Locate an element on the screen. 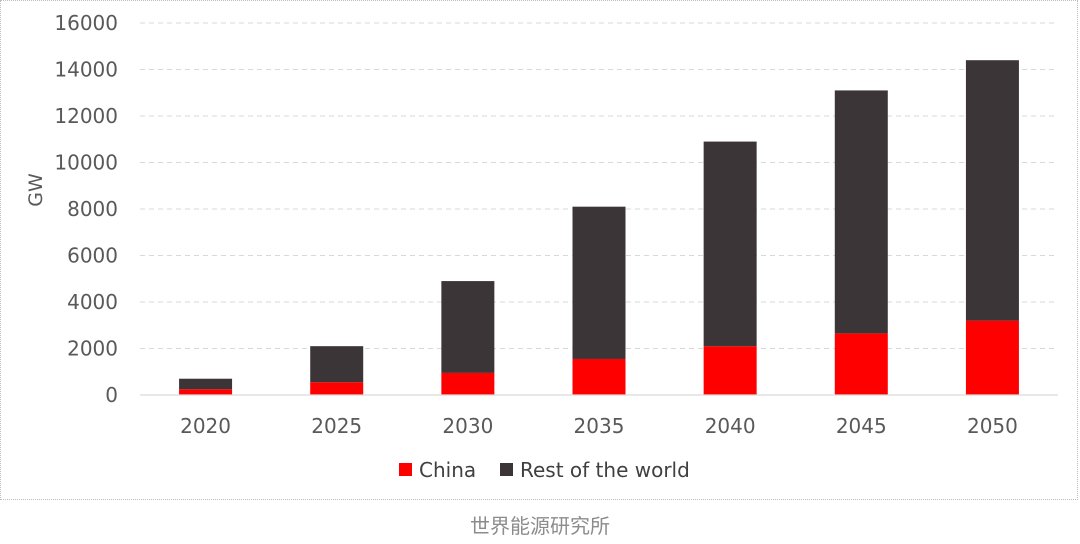 This screenshot has width=1080, height=544. y-tick-label: 8000 is located at coordinates (92, 209).